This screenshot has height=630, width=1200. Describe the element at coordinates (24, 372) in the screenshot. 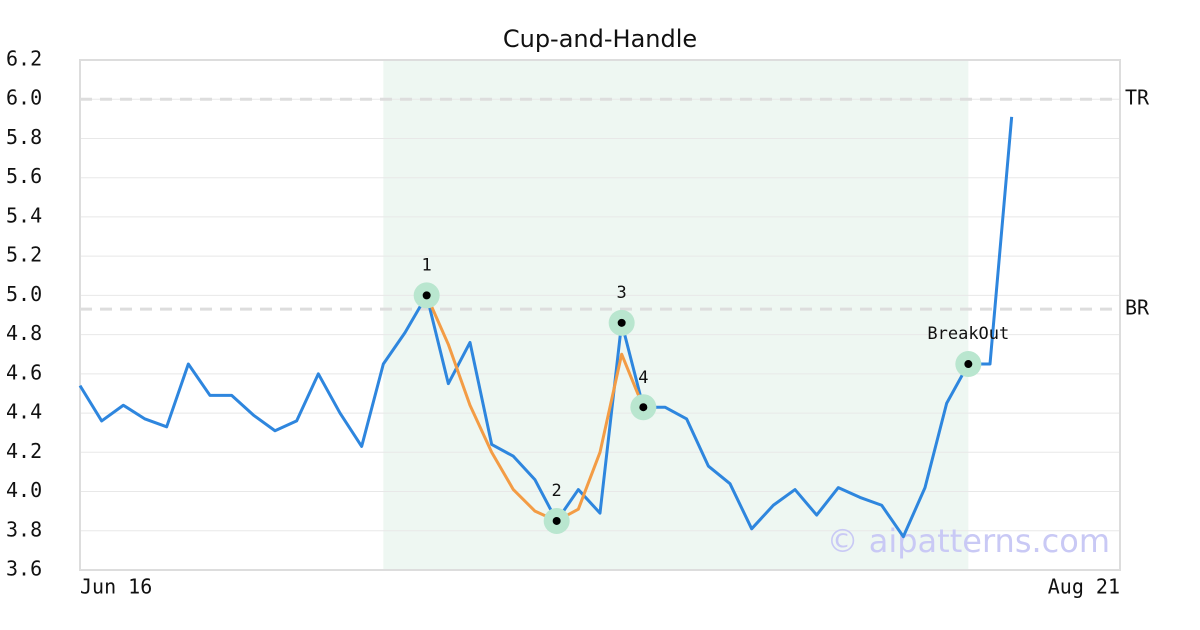

I see `y-tick-label: 4.6` at that location.